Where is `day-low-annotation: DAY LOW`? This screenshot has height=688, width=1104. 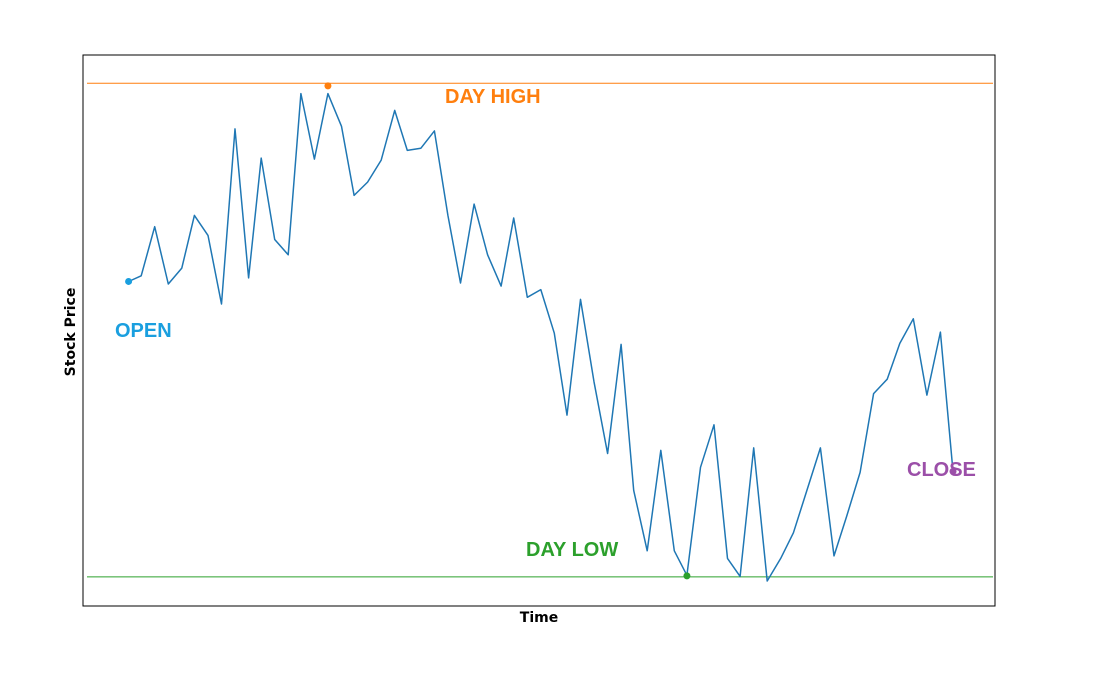 day-low-annotation: DAY LOW is located at coordinates (572, 550).